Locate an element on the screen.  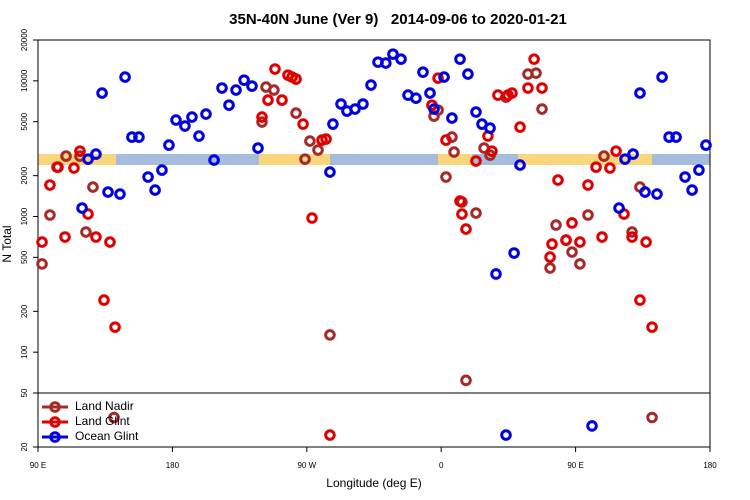
y-tick-label: 200 is located at coordinates (24, 311).